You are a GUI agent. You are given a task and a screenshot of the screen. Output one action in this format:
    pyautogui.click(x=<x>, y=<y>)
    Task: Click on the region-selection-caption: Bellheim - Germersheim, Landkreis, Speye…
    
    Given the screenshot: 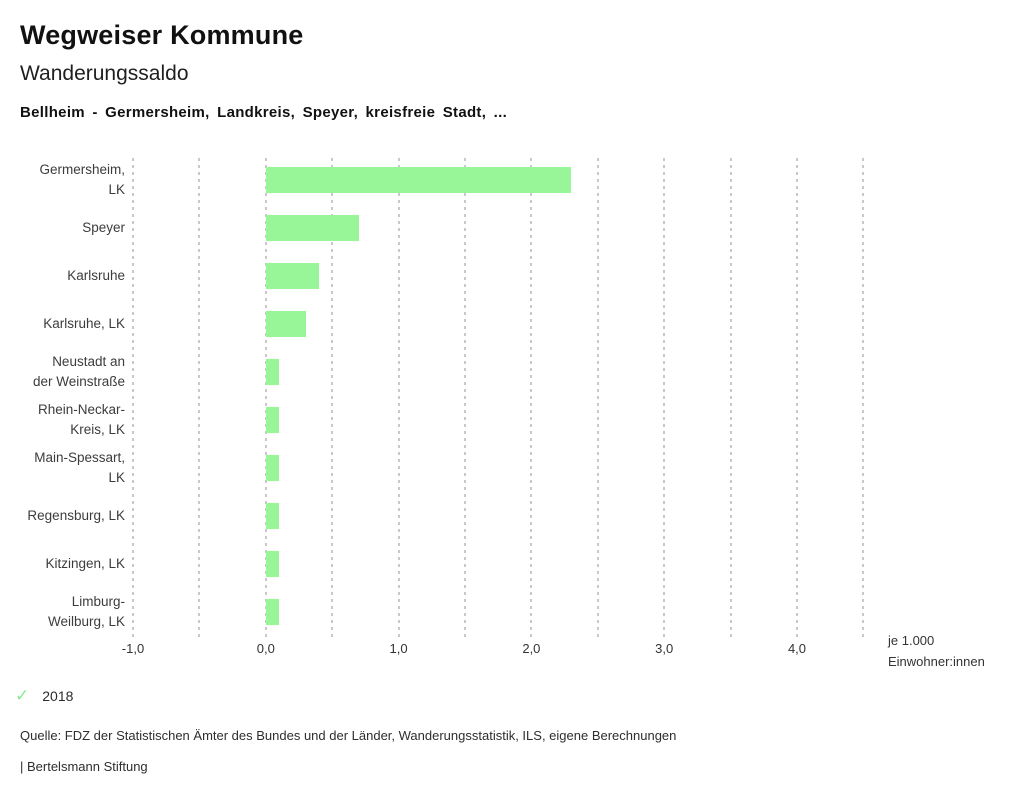 What is the action you would take?
    pyautogui.click(x=264, y=112)
    